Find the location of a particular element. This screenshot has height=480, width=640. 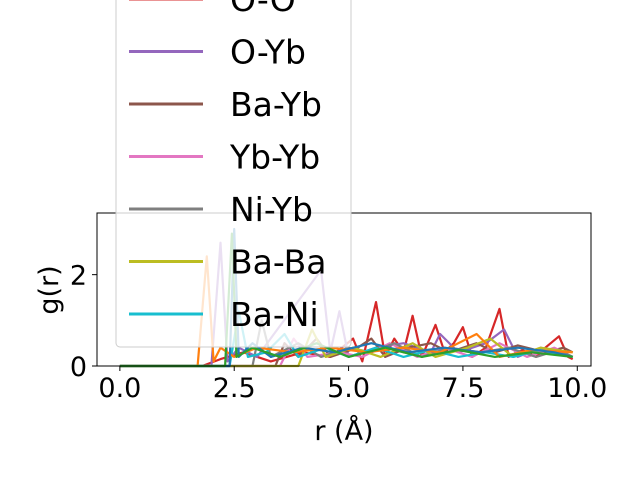

legend-label-ba-ni: Ba-Ni is located at coordinates (274, 314).